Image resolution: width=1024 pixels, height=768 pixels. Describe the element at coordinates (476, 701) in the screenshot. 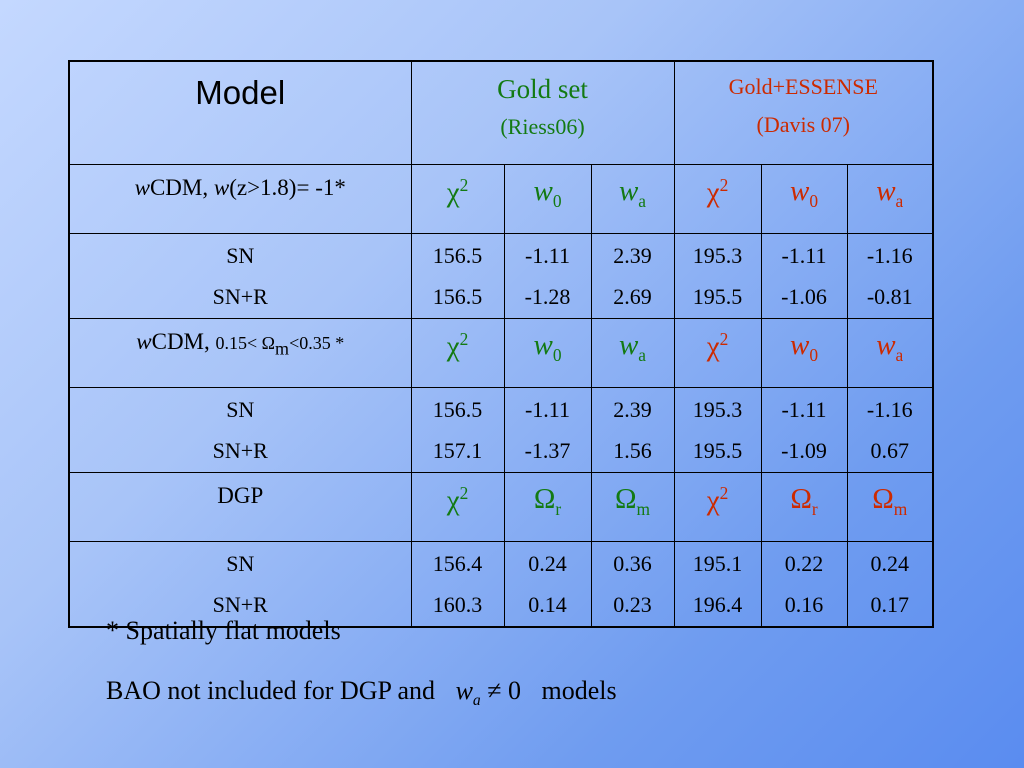

I see `math-sub: a` at that location.